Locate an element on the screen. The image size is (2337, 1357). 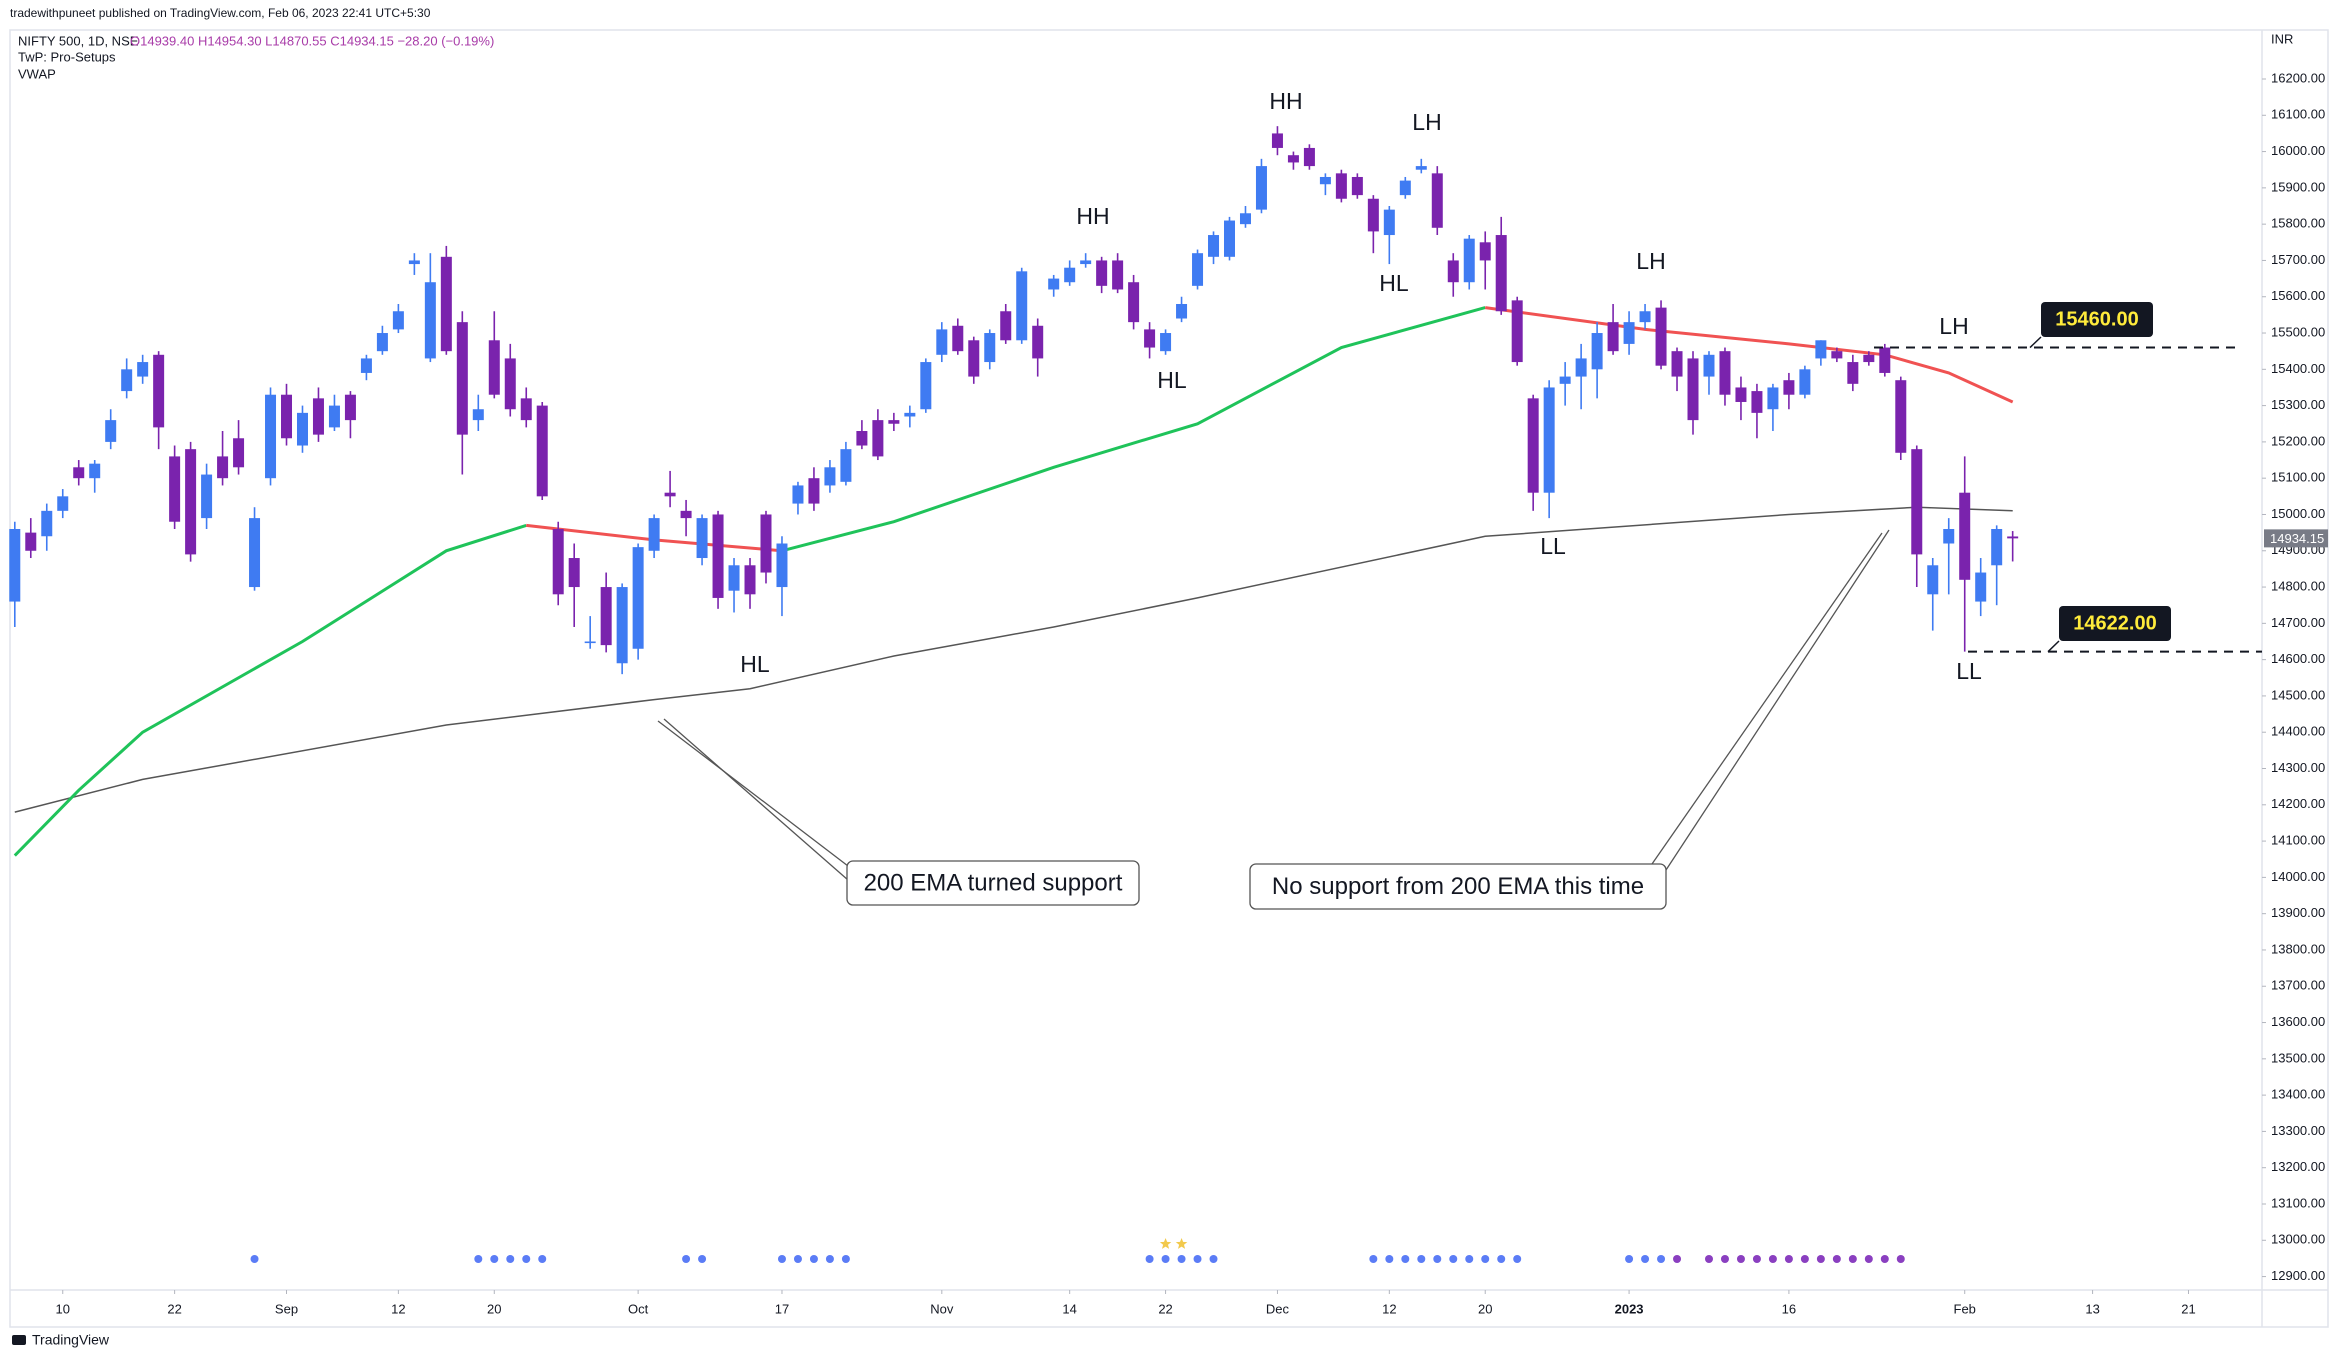
x-tick-label: 2023 is located at coordinates (1629, 1308).